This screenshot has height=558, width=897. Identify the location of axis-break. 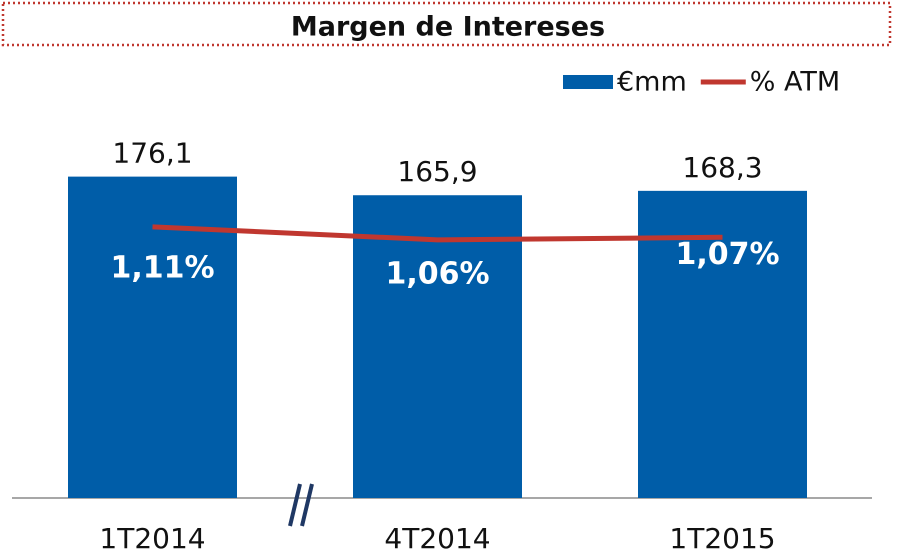
(301, 505).